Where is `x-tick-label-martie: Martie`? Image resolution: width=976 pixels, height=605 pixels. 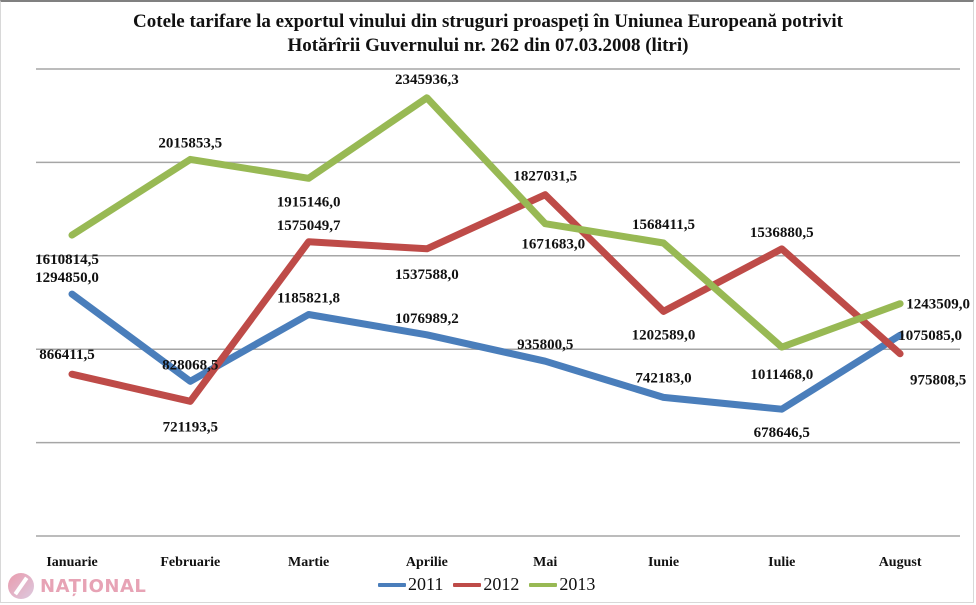 x-tick-label-martie: Martie is located at coordinates (308, 562).